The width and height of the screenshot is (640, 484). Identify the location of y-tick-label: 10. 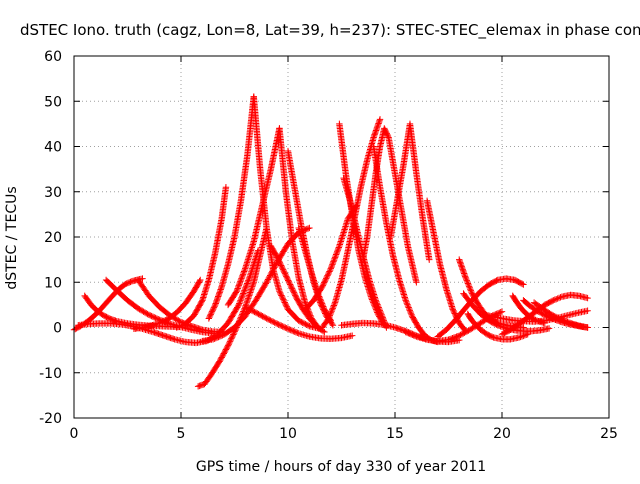
(53, 283).